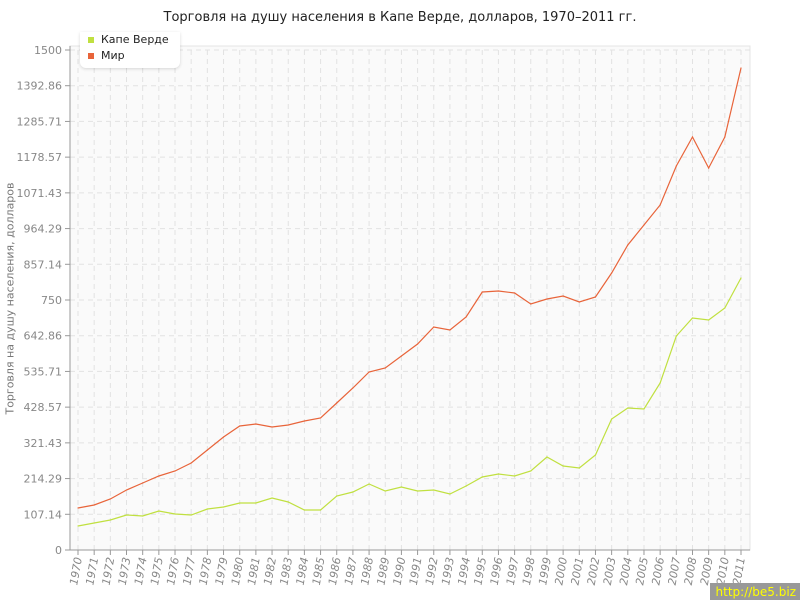 This screenshot has height=600, width=800. Describe the element at coordinates (658, 571) in the screenshot. I see `x-tick-label: 2006` at that location.